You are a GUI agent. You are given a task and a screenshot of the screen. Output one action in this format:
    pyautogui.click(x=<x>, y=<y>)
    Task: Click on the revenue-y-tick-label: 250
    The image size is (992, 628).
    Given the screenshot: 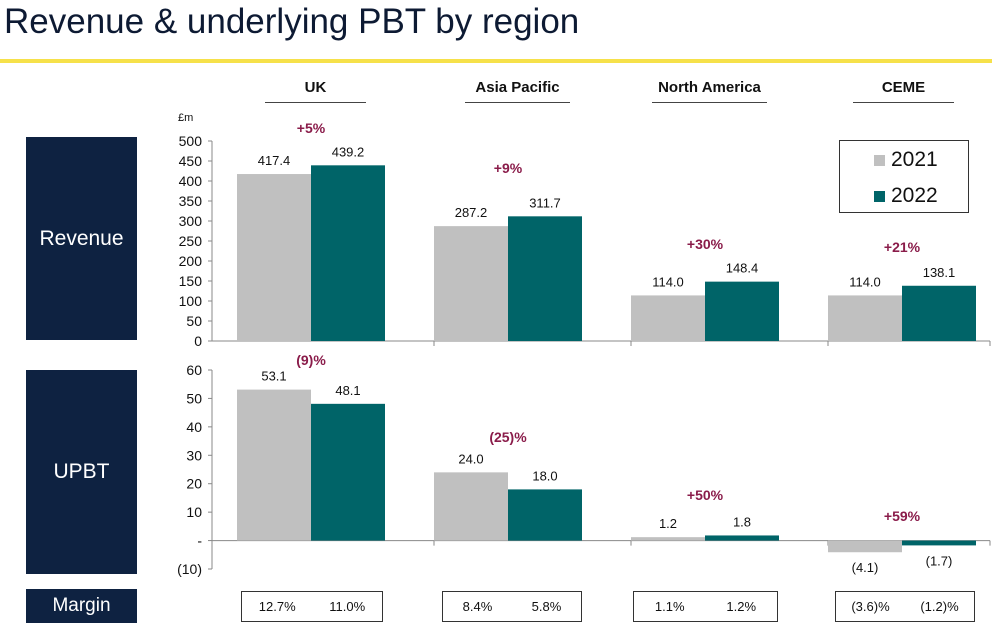 What is the action you would take?
    pyautogui.click(x=191, y=241)
    